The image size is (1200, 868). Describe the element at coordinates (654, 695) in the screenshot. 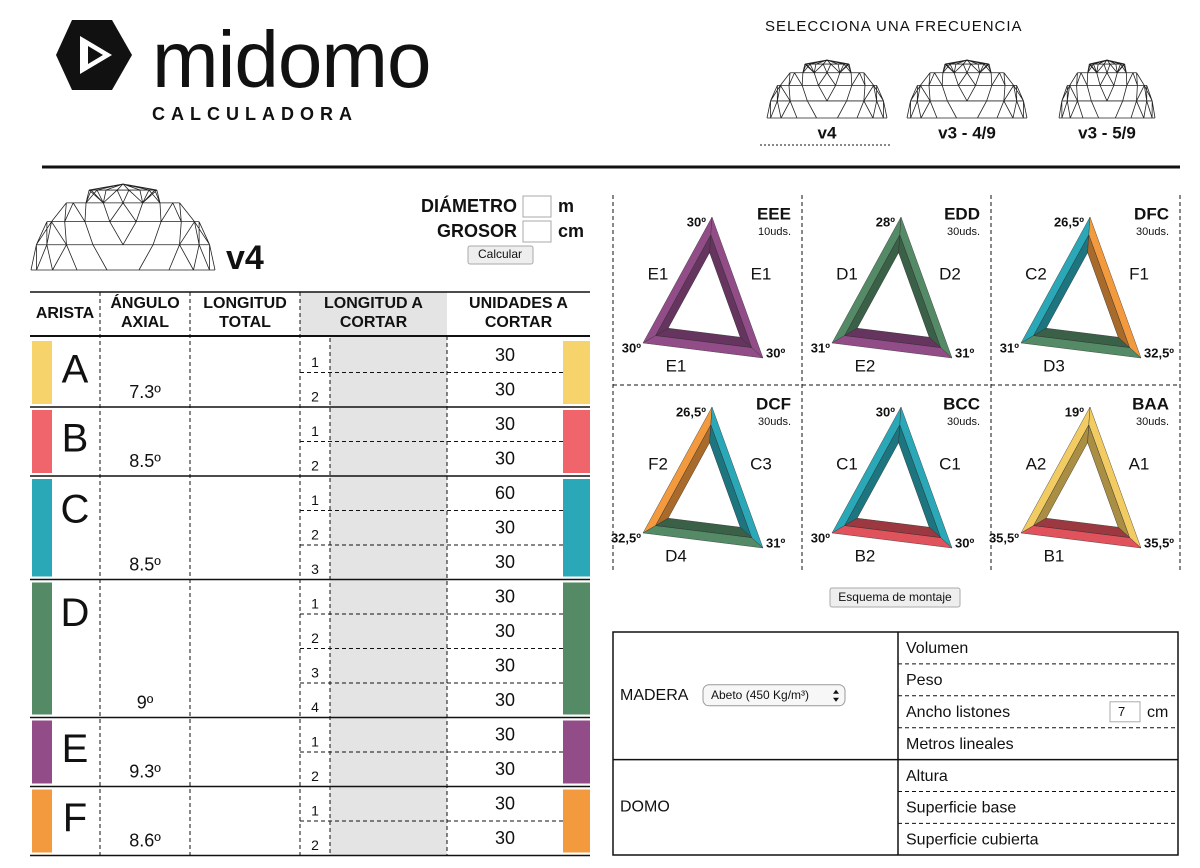

I see `section-label: MADERA` at that location.